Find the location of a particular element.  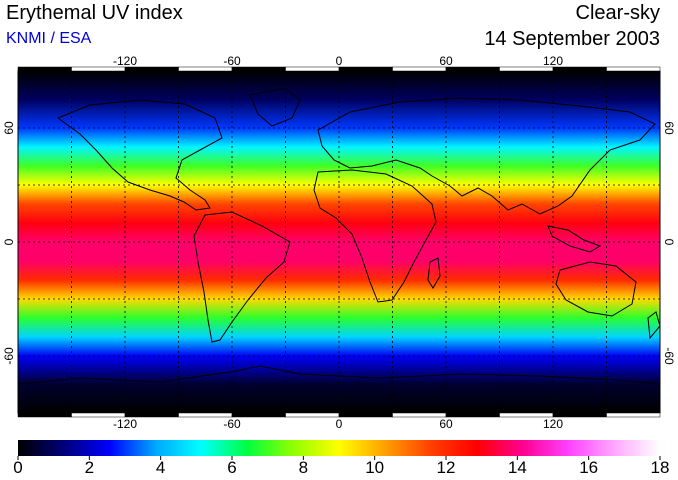

lat-tick-label-right: 60 is located at coordinates (669, 128).